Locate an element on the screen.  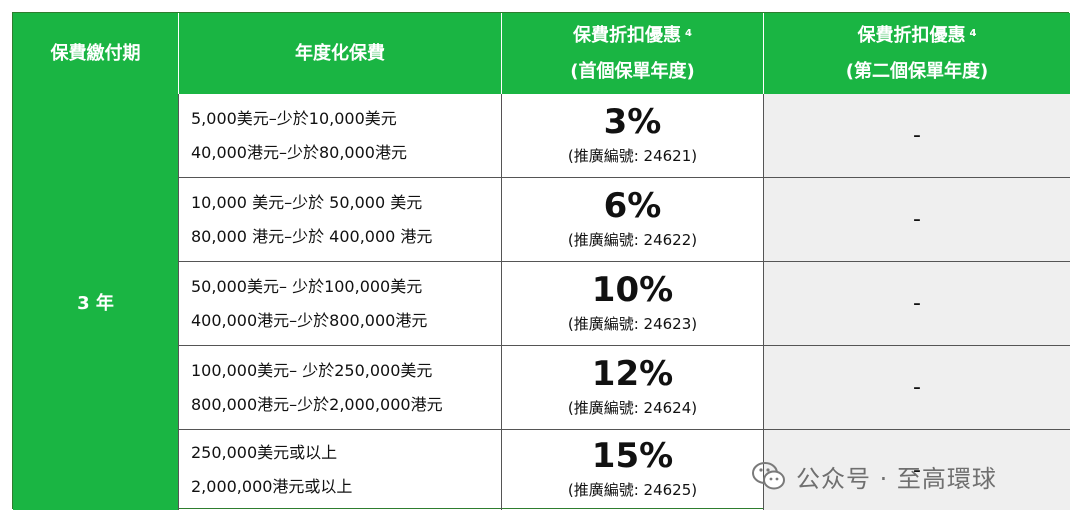
premium-range-usd: 5,000美元–少於10,000美元 is located at coordinates (294, 118).